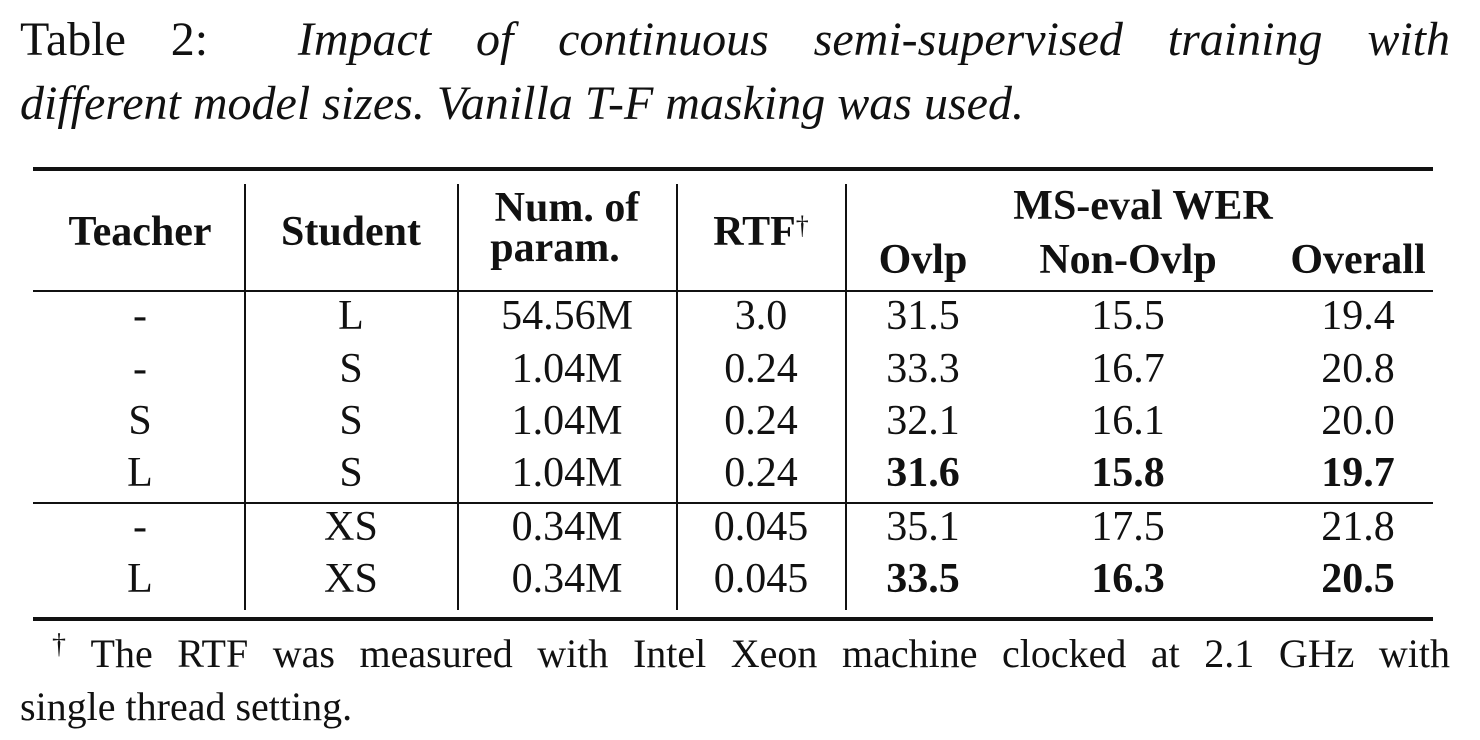 The width and height of the screenshot is (1480, 740). Describe the element at coordinates (1128, 260) in the screenshot. I see `header-non-ovlp: Non-Ovlp` at that location.